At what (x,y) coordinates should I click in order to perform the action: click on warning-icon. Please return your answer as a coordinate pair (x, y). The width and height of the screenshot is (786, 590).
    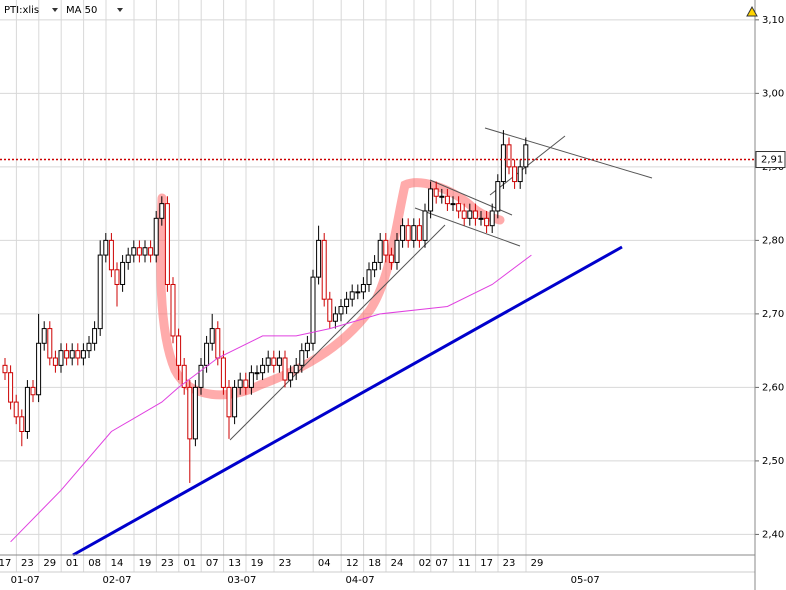
    Looking at the image, I should click on (752, 11).